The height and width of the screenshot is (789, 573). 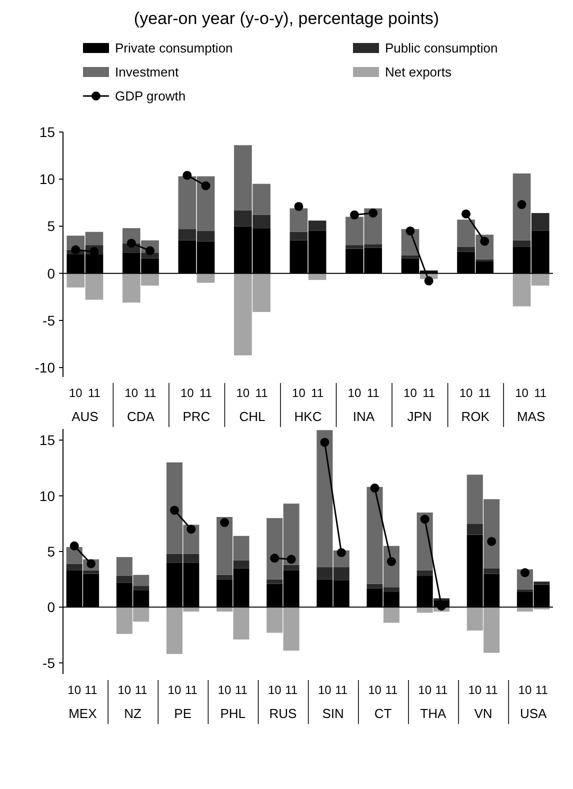 What do you see at coordinates (287, 18) in the screenshot?
I see `chart-title: (year-on year (y-o-y), percentage points)` at bounding box center [287, 18].